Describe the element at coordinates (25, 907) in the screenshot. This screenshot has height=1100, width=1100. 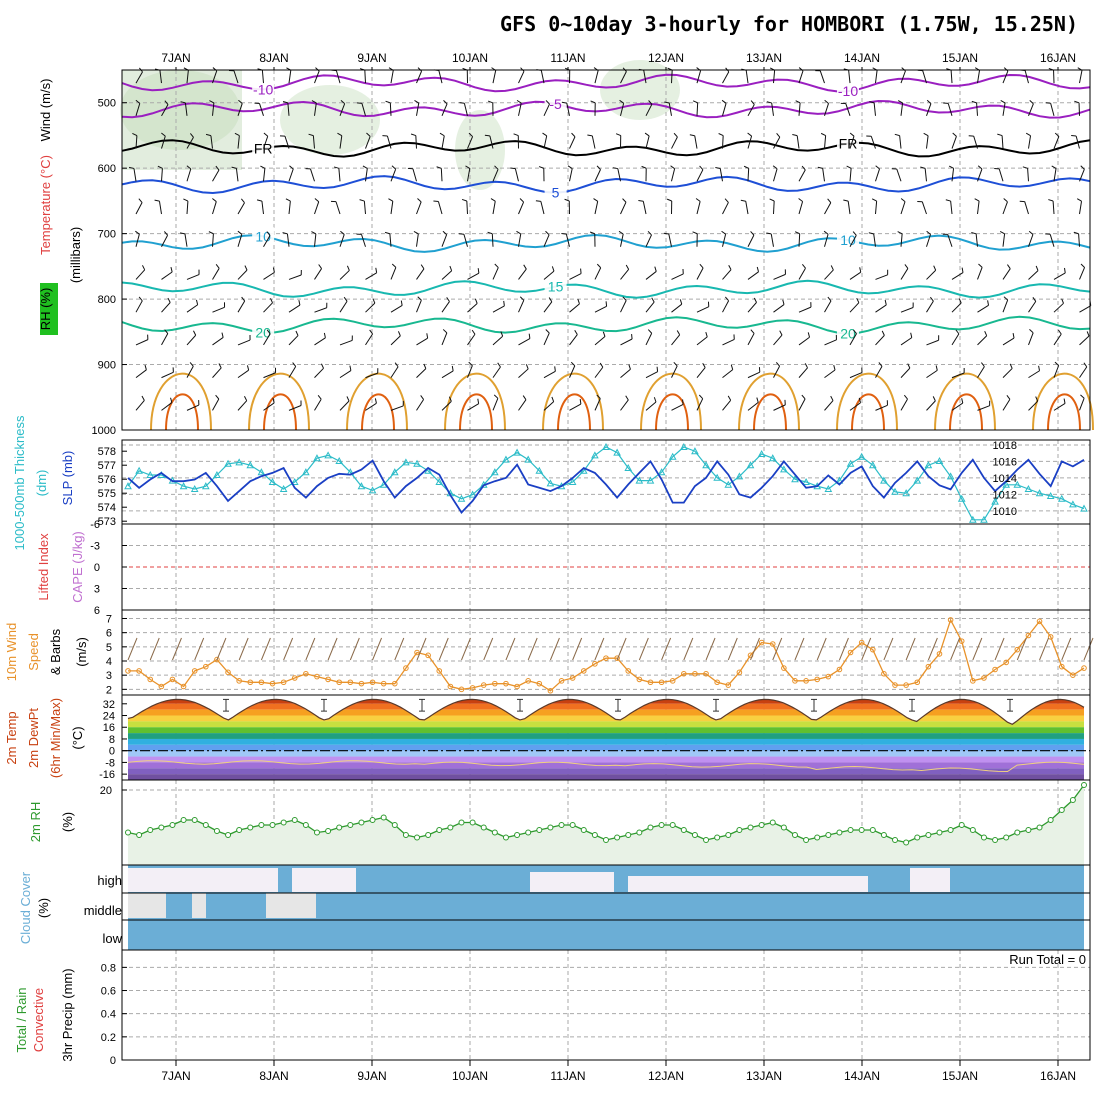
I see `ylabel-cloud-cover: Cloud Cover` at that location.